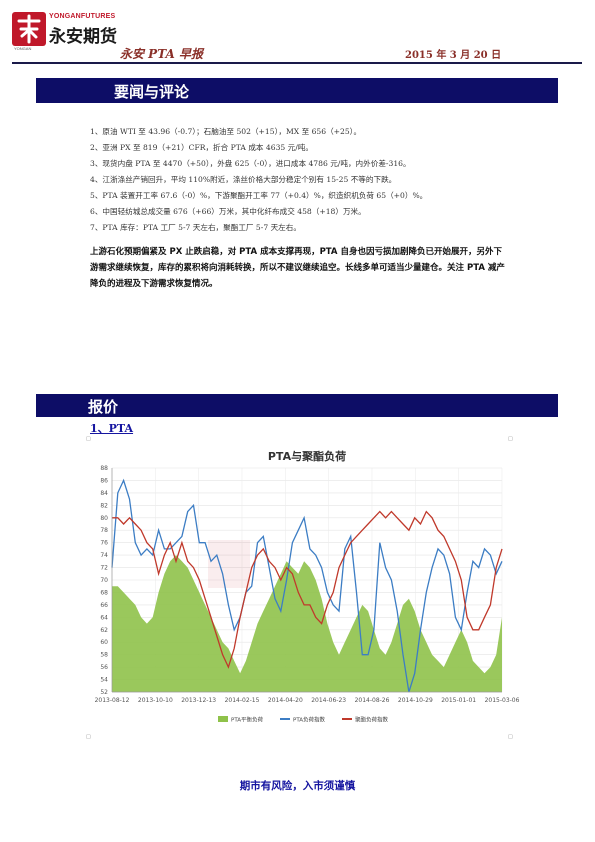 This screenshot has width=595, height=842. Describe the element at coordinates (82, 16) in the screenshot. I see `logo-english-text: YONGANFUTURES` at that location.